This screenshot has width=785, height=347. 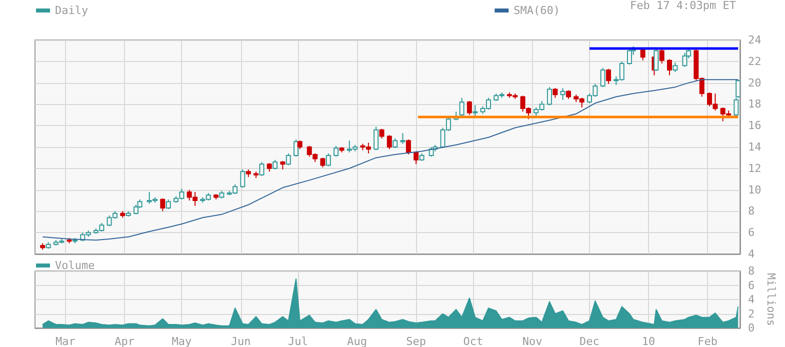 I want to click on y-tick-label: 2, so click(x=751, y=313).